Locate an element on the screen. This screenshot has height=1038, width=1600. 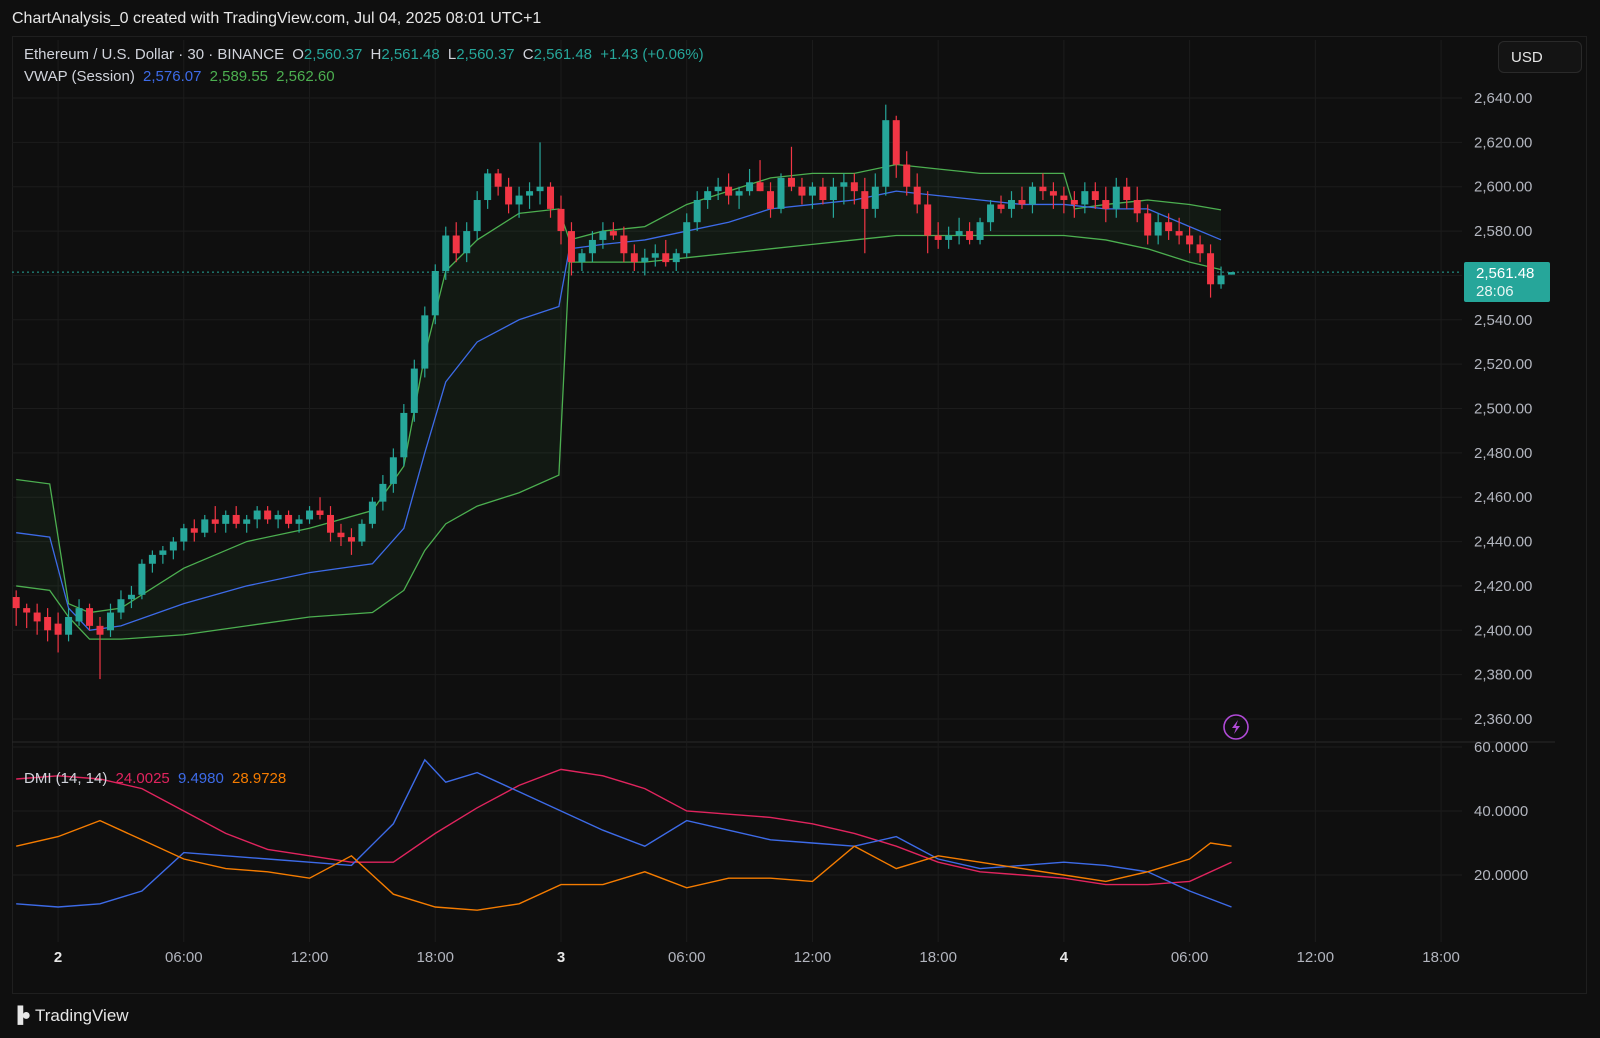
last-price-value: 2,561.48 is located at coordinates (1505, 273).